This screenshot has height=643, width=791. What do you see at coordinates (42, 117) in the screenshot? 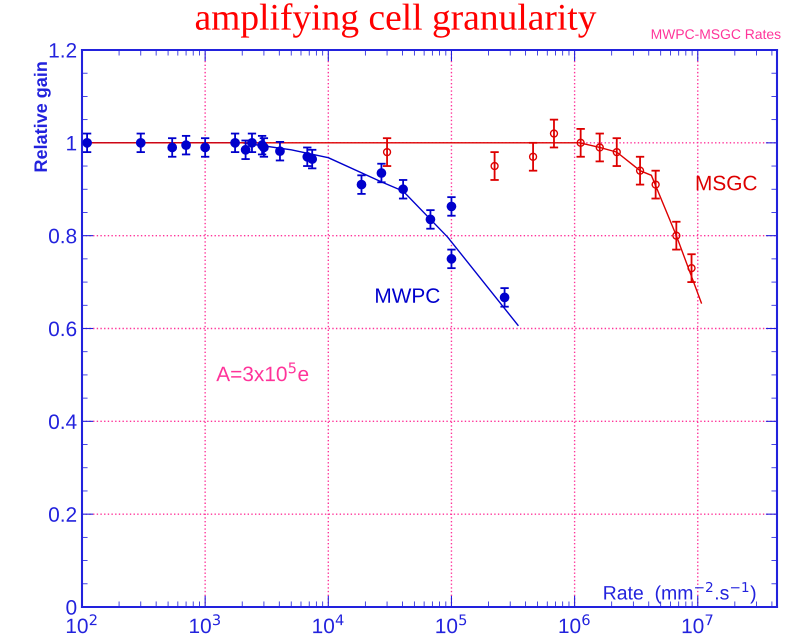
I see `y-axis-title: Relative gain` at bounding box center [42, 117].